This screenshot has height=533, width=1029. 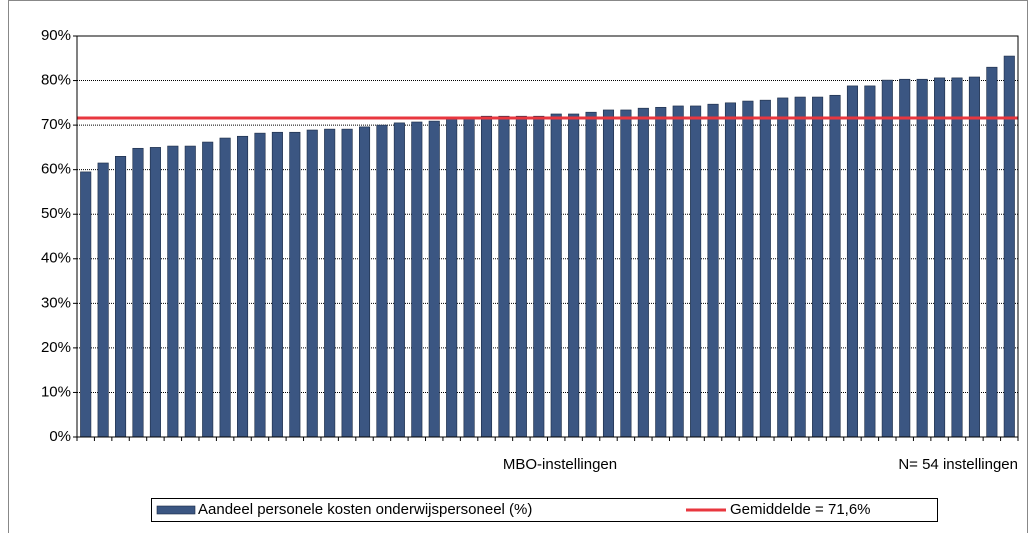 What do you see at coordinates (56, 169) in the screenshot?
I see `y-tick-label: 60%` at bounding box center [56, 169].